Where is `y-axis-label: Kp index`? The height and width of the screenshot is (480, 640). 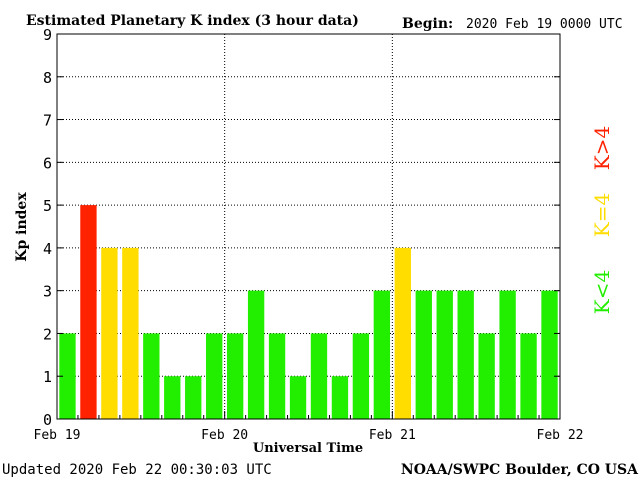 y-axis-label: Kp index is located at coordinates (22, 227).